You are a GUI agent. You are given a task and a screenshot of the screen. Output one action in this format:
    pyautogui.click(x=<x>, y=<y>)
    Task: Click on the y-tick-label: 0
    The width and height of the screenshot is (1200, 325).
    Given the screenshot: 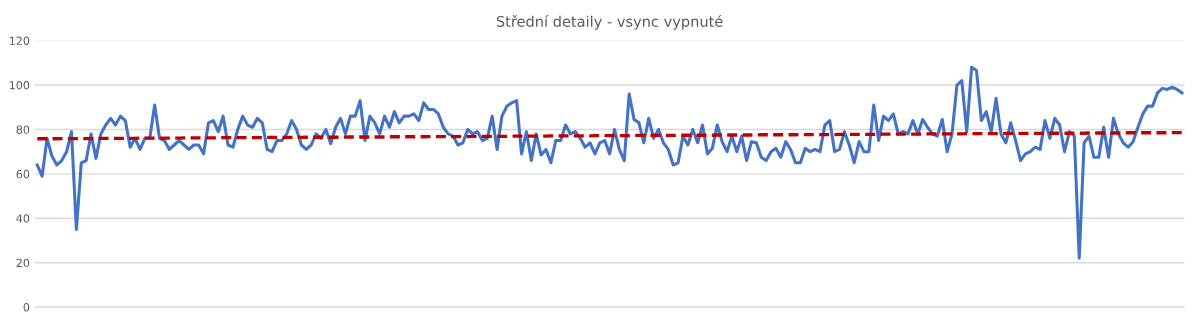 What is the action you would take?
    pyautogui.click(x=26, y=307)
    